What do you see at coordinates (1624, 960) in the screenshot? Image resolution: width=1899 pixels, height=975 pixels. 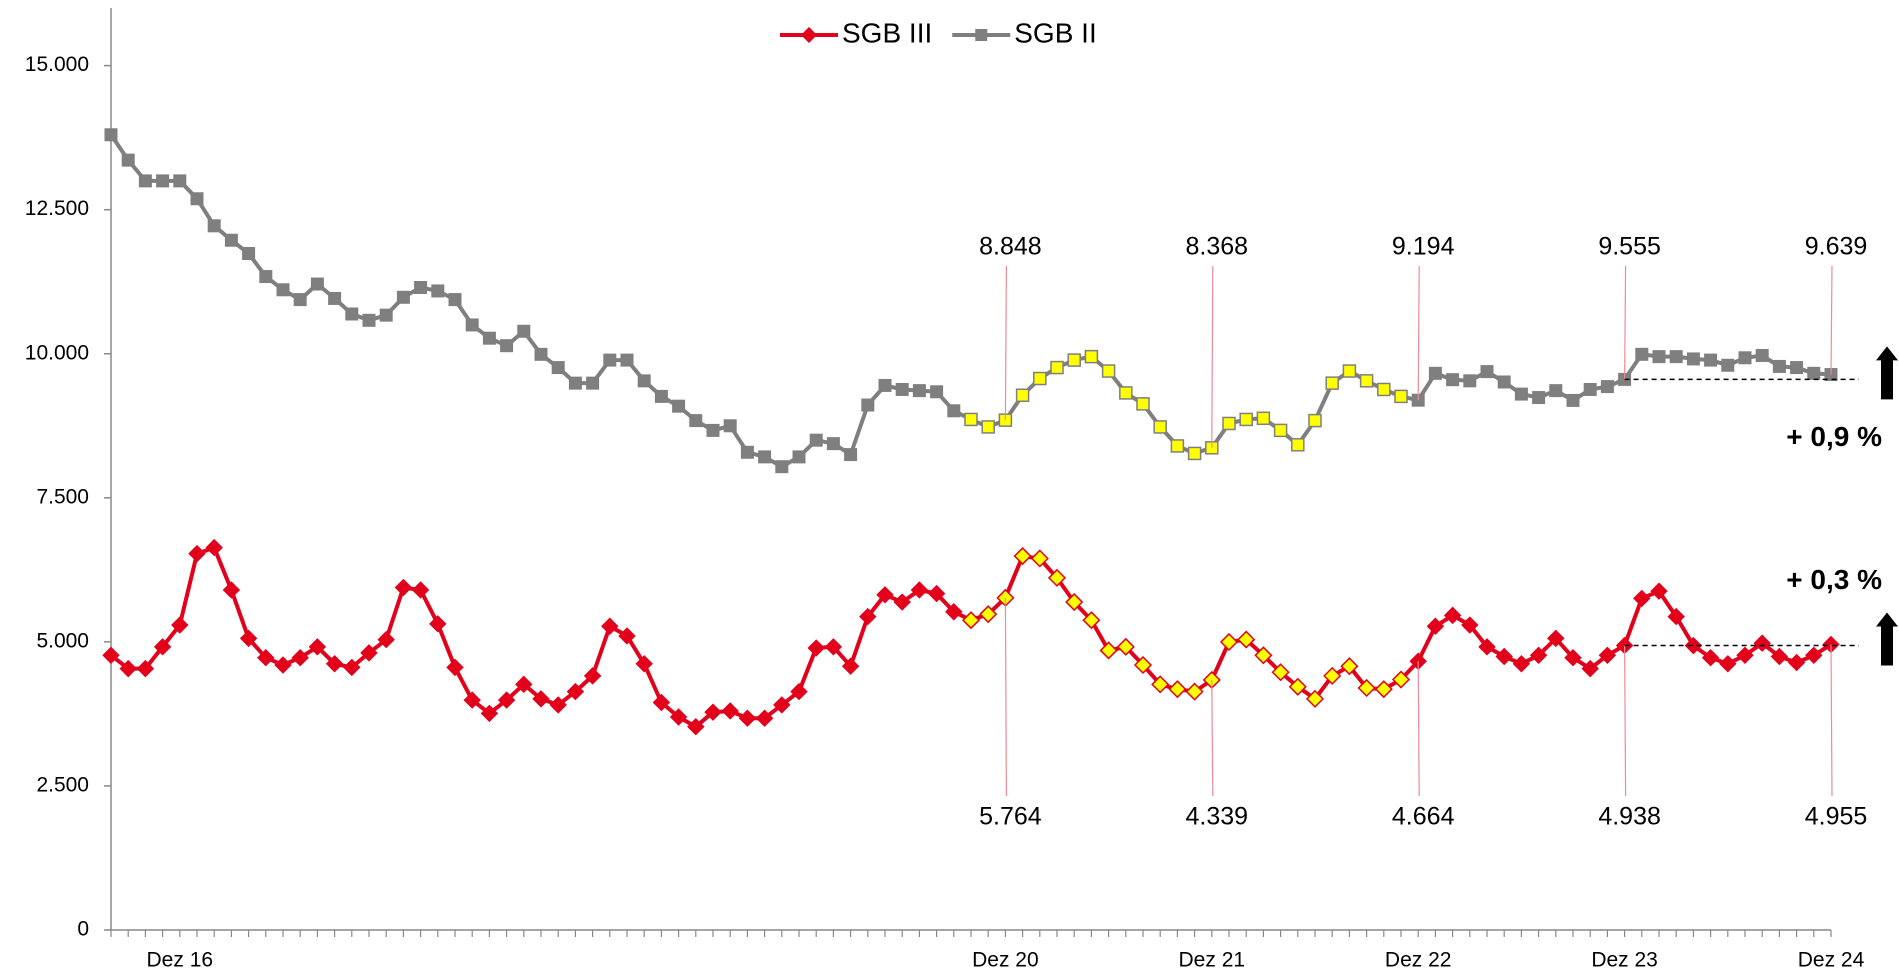 I see `x-tick-label: Dez 23` at bounding box center [1624, 960].